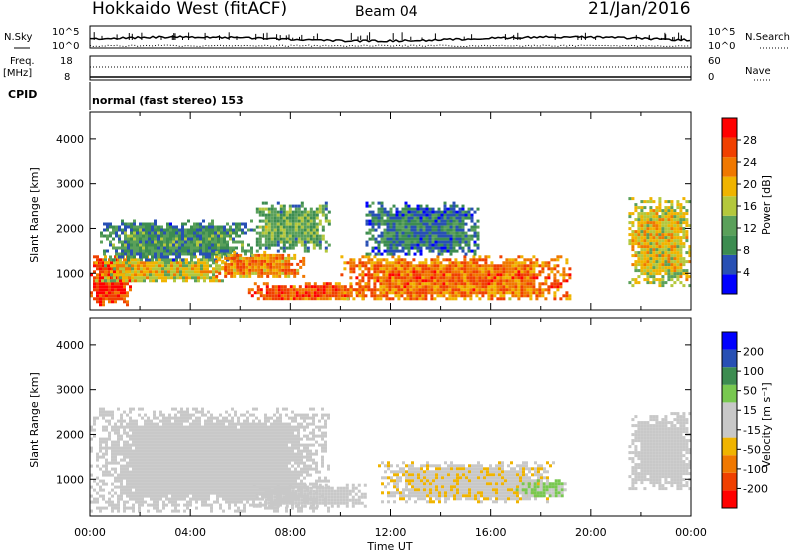 This screenshot has height=554, width=800. What do you see at coordinates (90, 532) in the screenshot?
I see `time-tick-0: 00:00` at bounding box center [90, 532].